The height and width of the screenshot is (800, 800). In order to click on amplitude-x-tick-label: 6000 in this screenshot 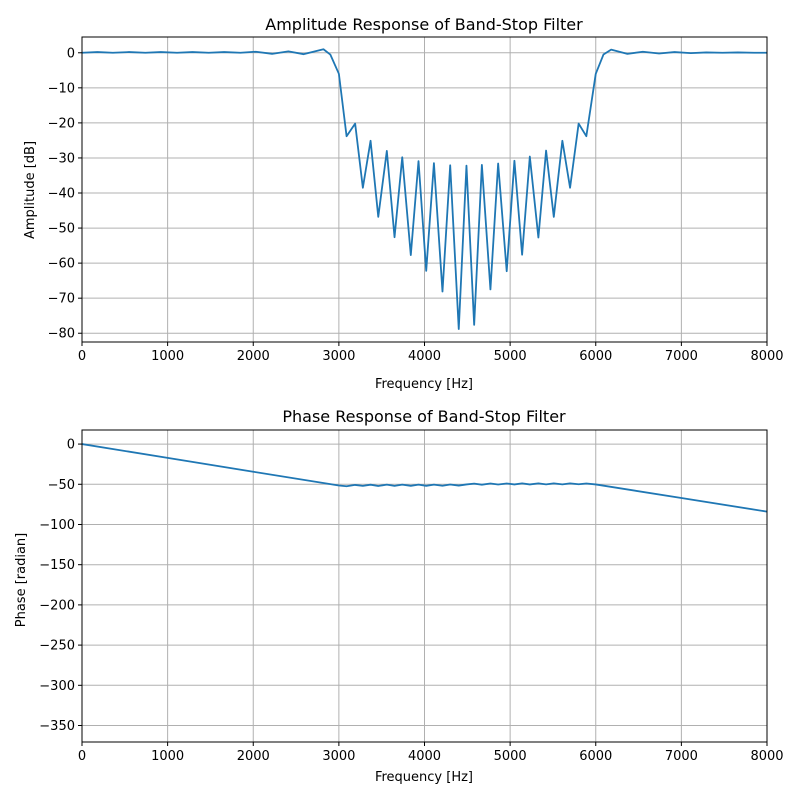, I will do `click(595, 356)`.